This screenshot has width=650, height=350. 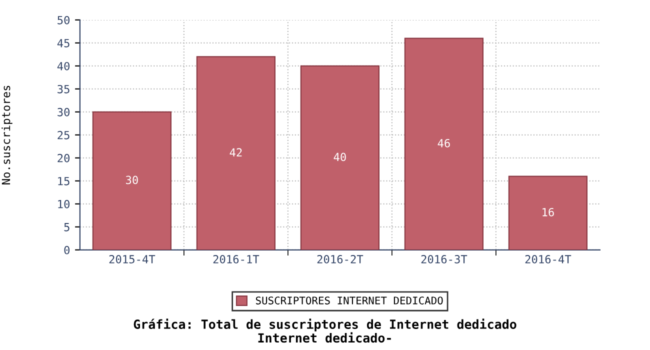 What do you see at coordinates (63, 66) in the screenshot?
I see `y-tick-label: 40` at bounding box center [63, 66].